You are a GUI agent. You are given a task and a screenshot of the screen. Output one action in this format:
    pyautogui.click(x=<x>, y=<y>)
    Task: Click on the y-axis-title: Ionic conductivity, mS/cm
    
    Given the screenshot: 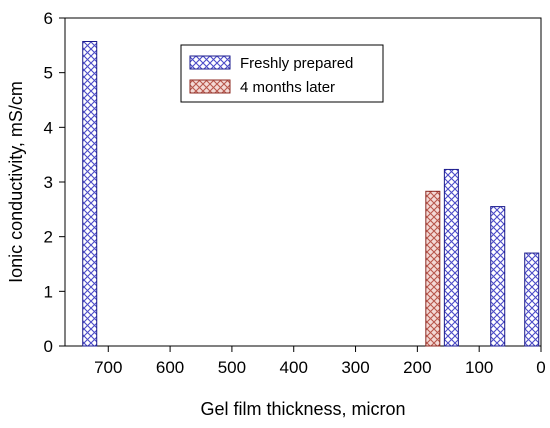 What is the action you would take?
    pyautogui.click(x=16, y=182)
    